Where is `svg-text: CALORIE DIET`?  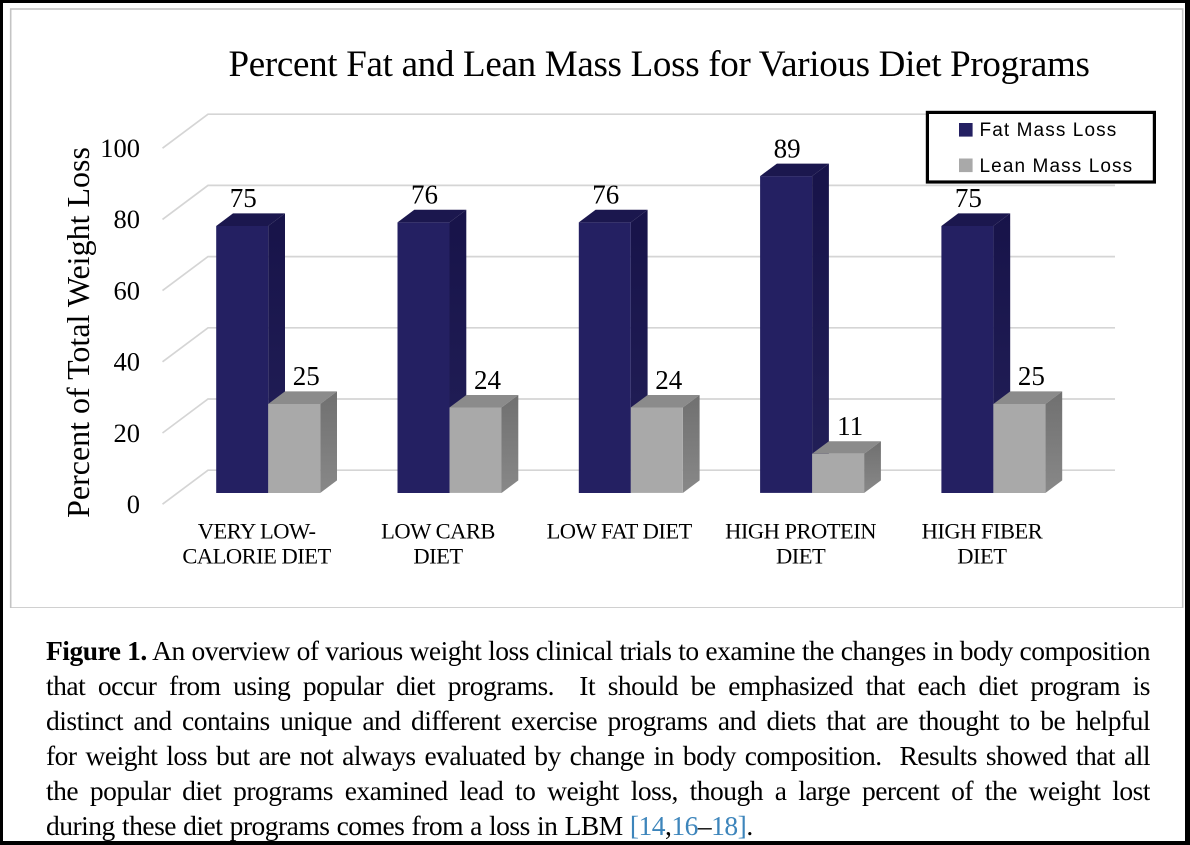 svg-text: CALORIE DIET is located at coordinates (256, 556).